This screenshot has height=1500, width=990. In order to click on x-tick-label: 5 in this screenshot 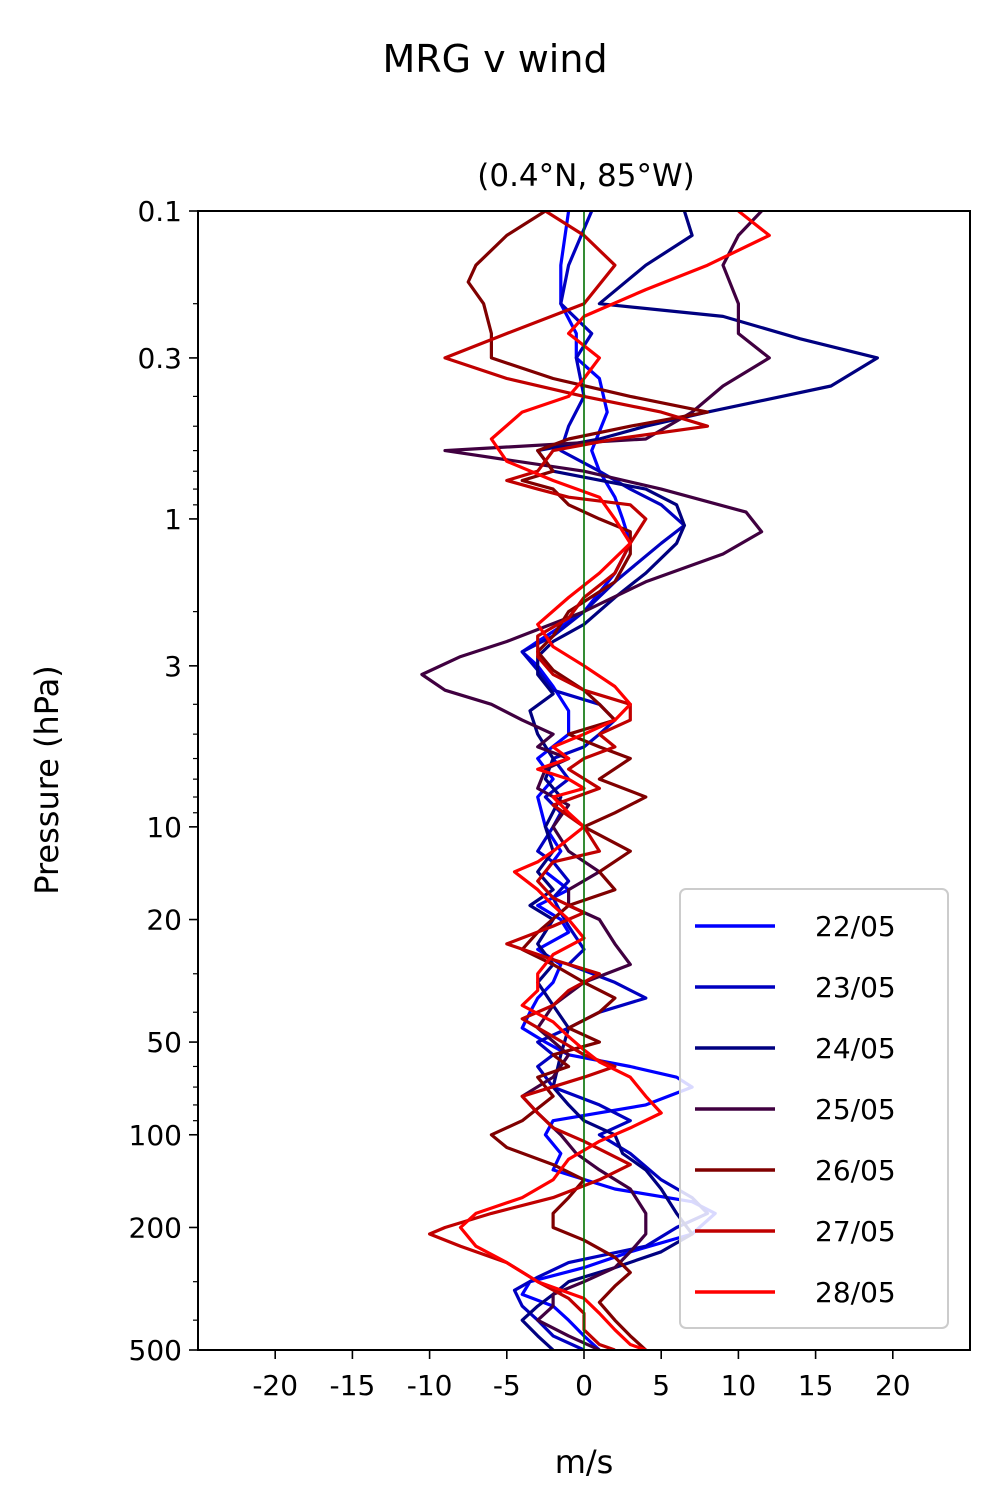, I will do `click(661, 1385)`.